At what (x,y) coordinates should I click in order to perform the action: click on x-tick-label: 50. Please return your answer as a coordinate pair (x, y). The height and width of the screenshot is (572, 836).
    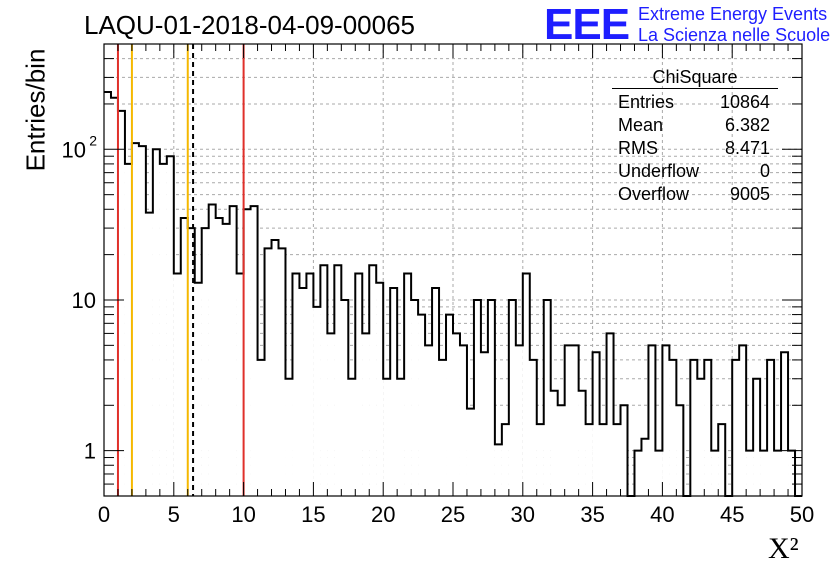
    Looking at the image, I should click on (802, 514).